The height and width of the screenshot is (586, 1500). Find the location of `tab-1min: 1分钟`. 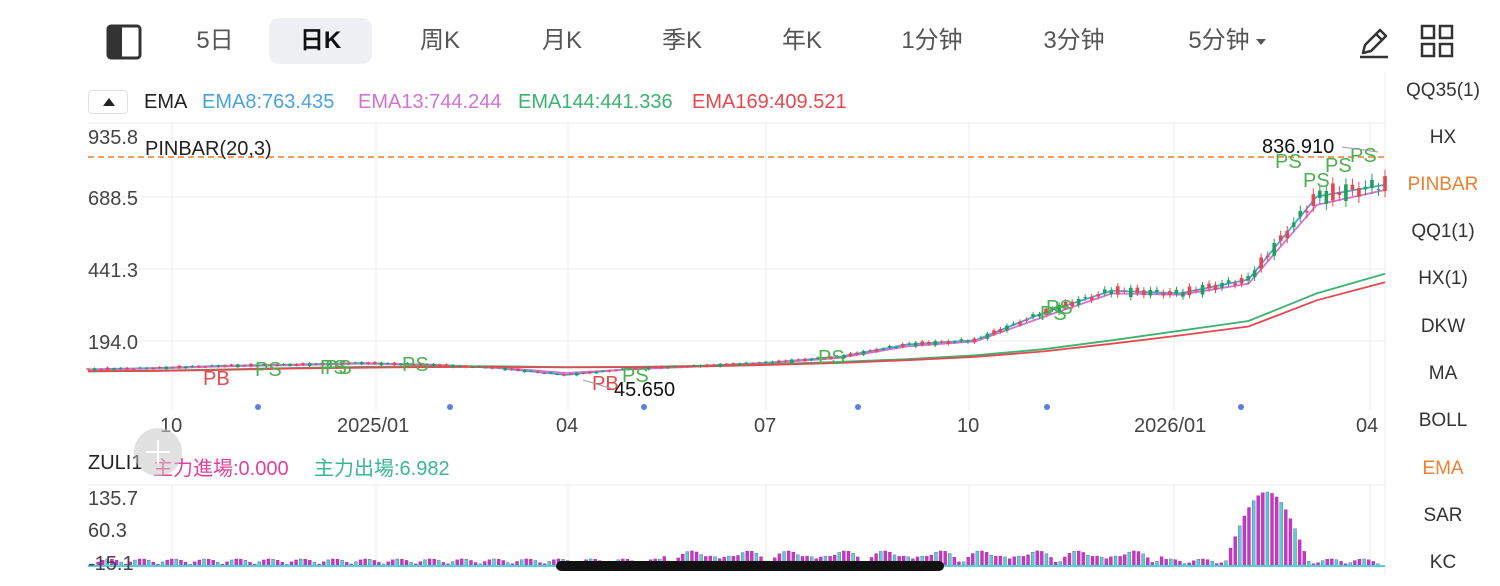

tab-1min: 1分钟 is located at coordinates (932, 40).